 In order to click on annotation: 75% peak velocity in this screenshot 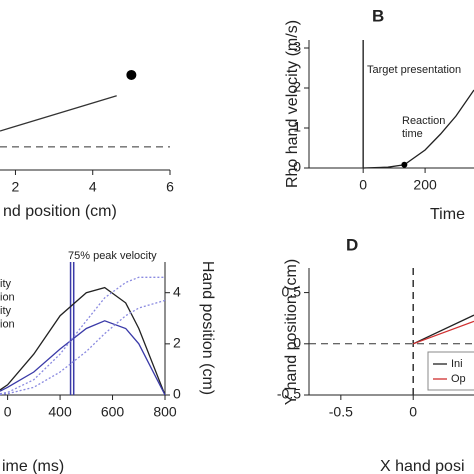, I will do `click(112, 256)`.